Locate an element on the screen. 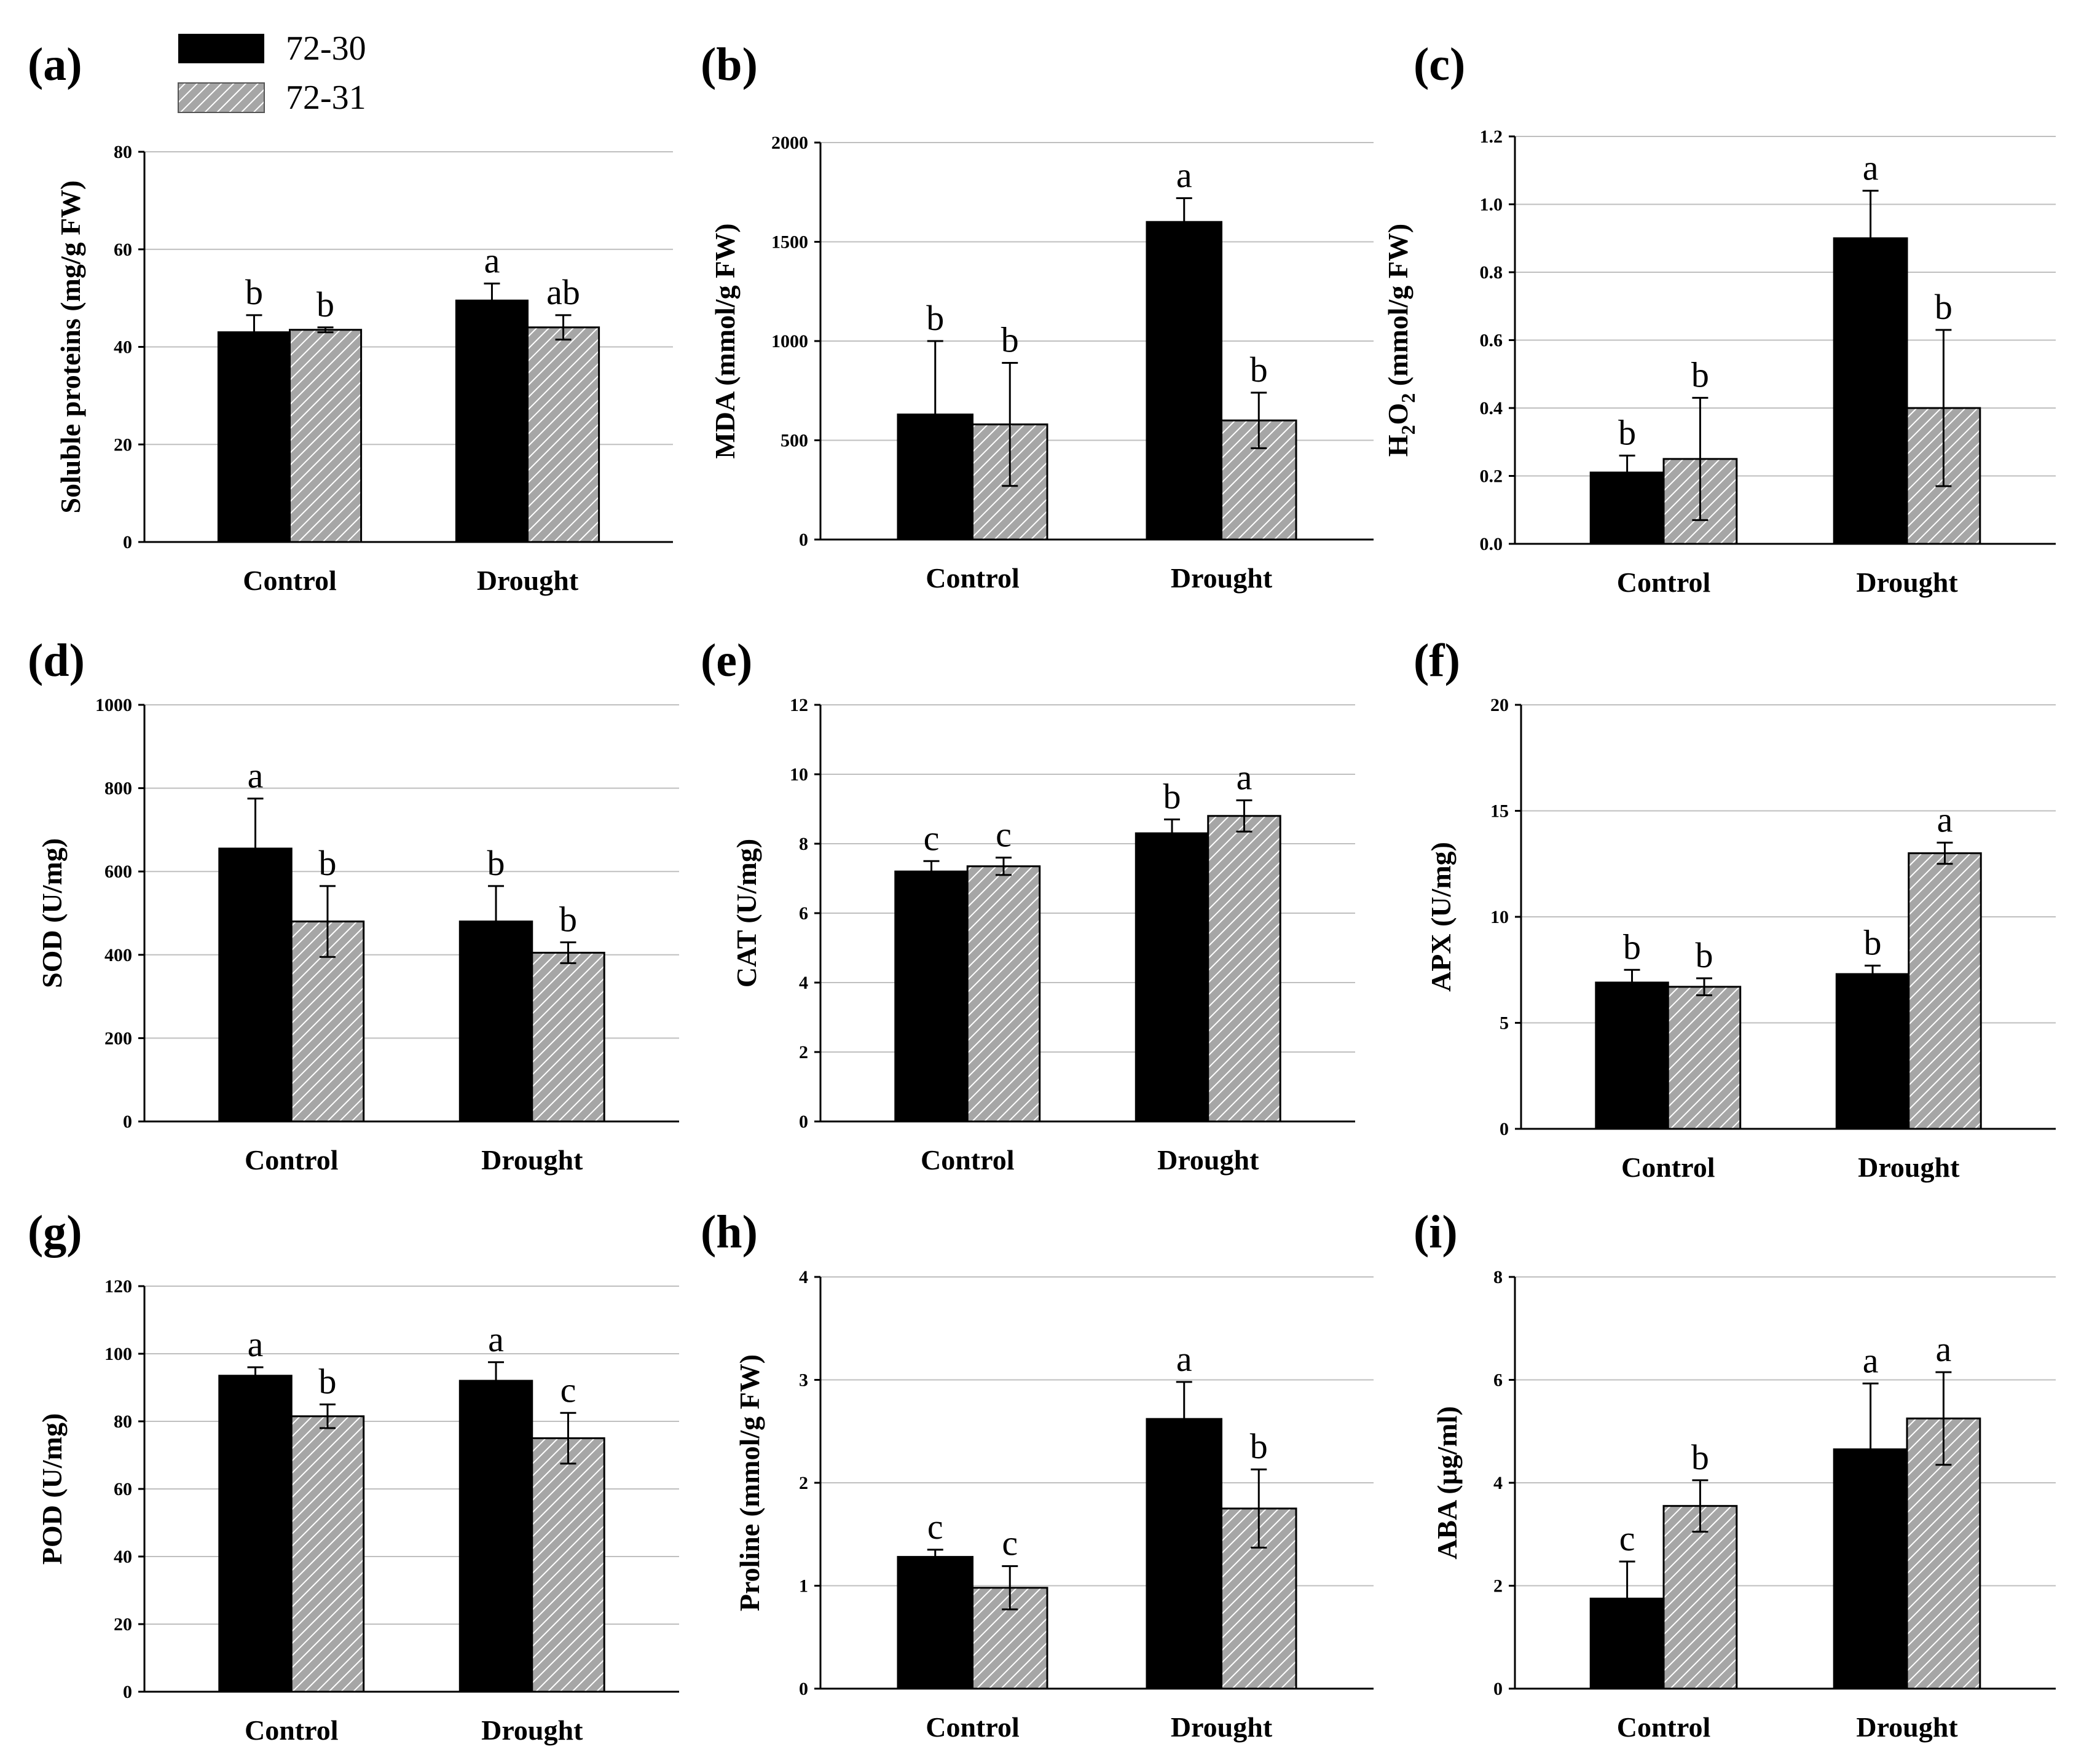  y-tick-label: 1500 is located at coordinates (789, 243).